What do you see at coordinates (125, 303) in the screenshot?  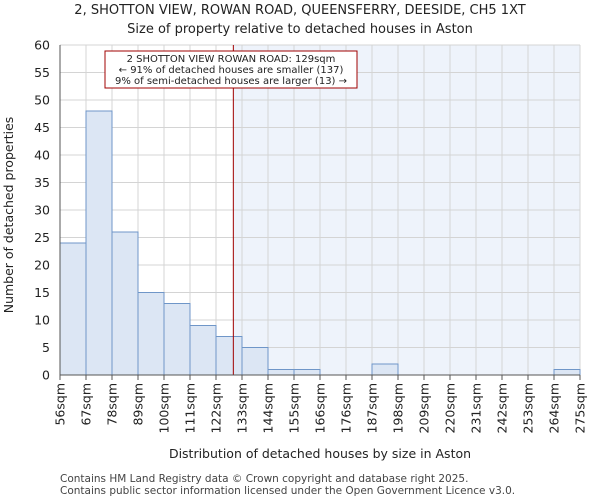 I see `bar-78sqm` at bounding box center [125, 303].